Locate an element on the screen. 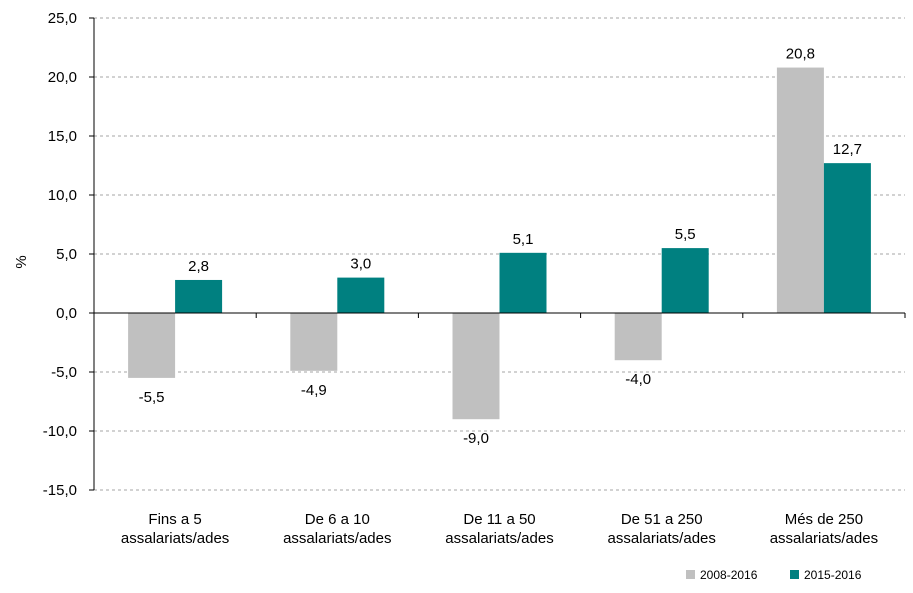  data-label: -5,5 is located at coordinates (152, 397).